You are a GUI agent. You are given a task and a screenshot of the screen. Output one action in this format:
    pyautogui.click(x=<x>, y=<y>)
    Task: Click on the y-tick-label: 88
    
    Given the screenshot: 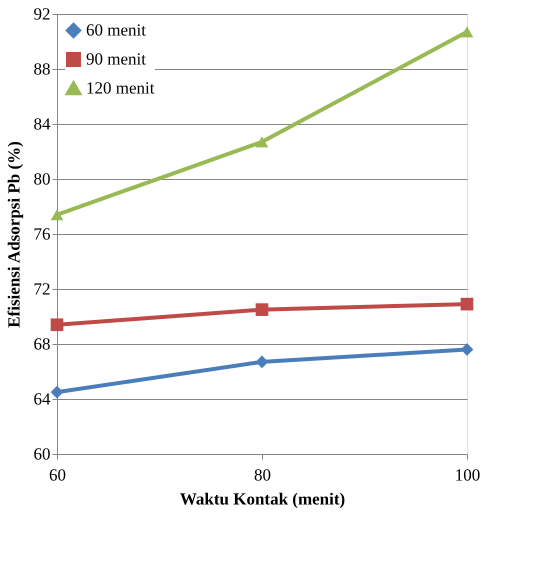 What is the action you would take?
    pyautogui.click(x=42, y=69)
    